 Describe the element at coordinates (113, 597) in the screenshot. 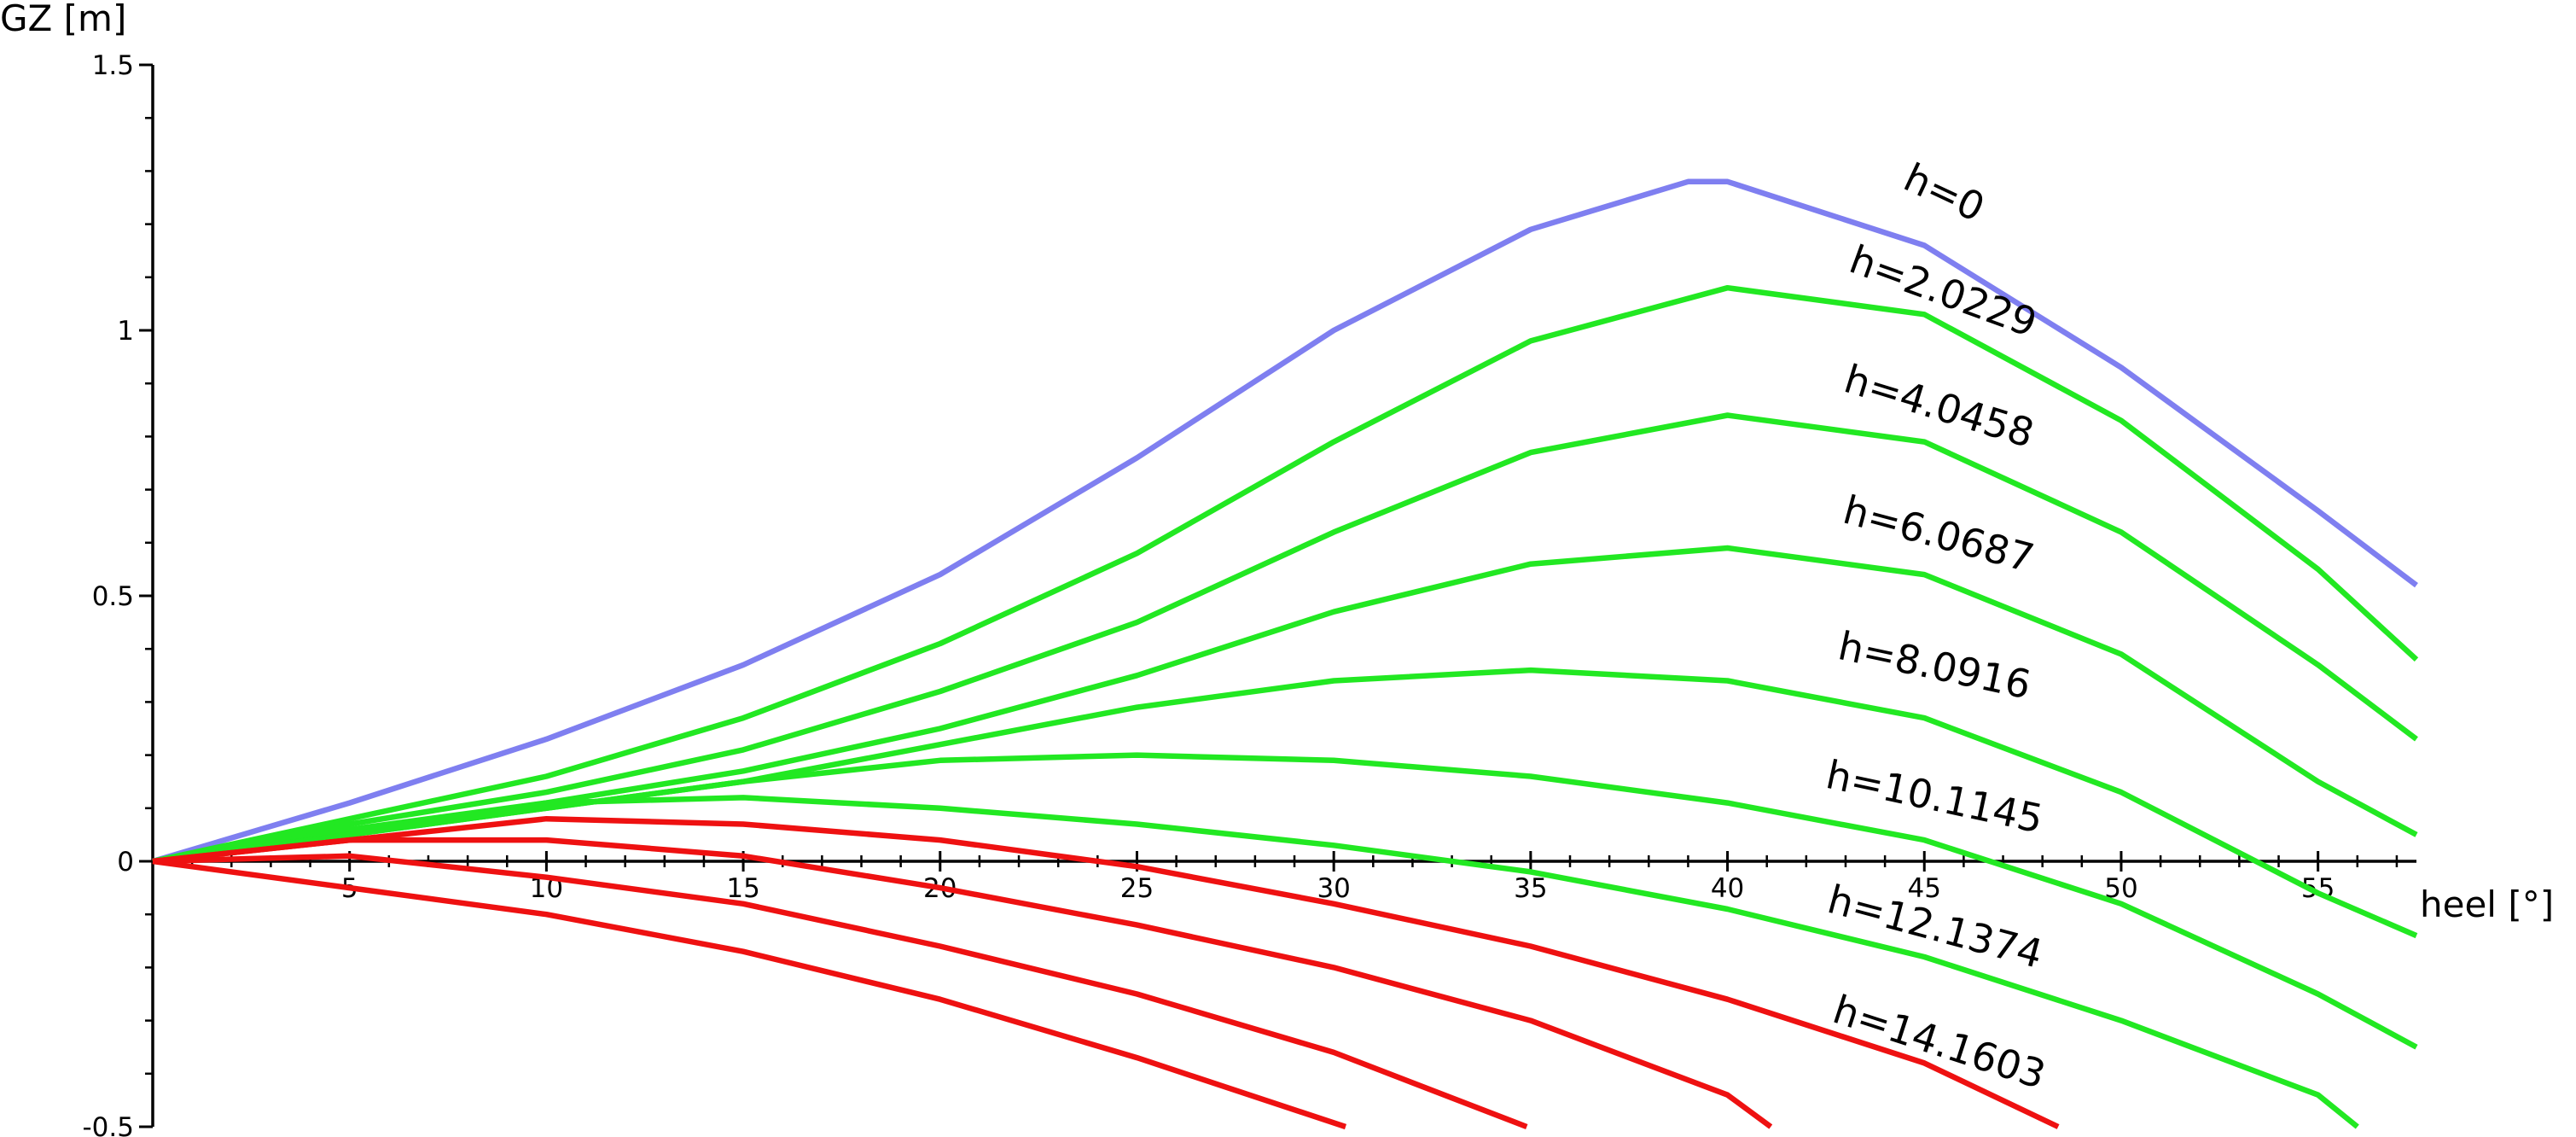

I see `y-tick-label: 0.5` at that location.